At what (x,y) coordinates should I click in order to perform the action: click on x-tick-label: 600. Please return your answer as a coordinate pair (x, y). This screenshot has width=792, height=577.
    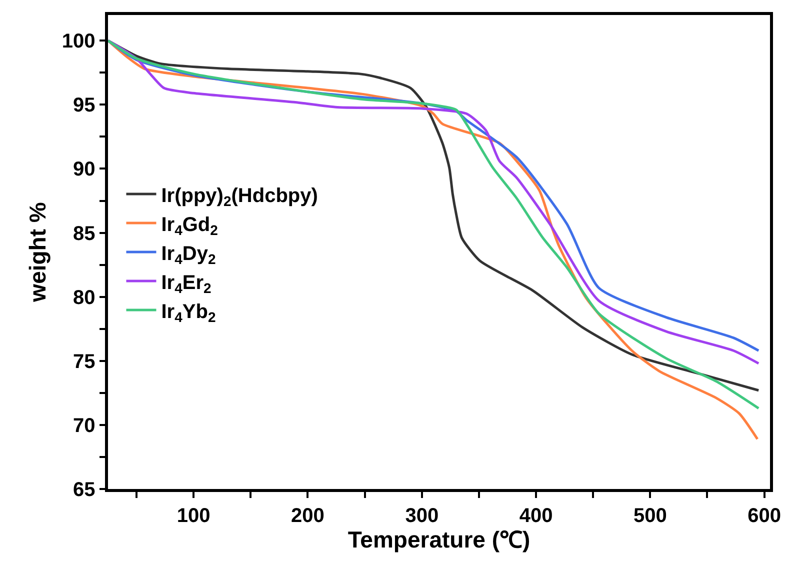
    Looking at the image, I should click on (764, 515).